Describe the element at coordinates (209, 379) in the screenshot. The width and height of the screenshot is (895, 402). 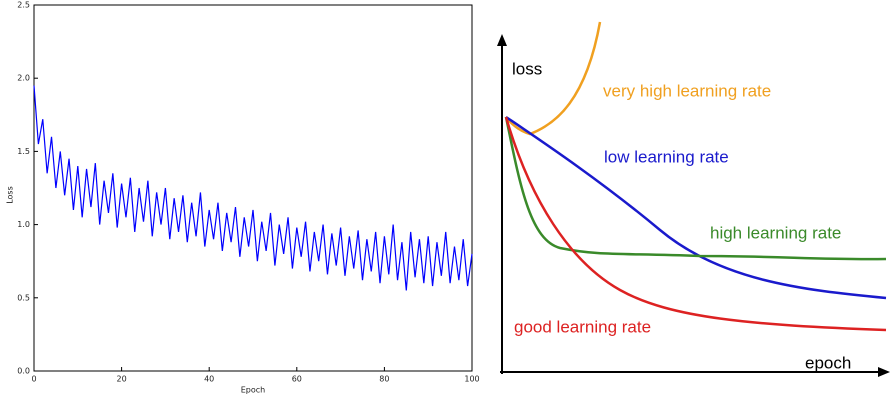
I see `x-tick-label: 40` at that location.